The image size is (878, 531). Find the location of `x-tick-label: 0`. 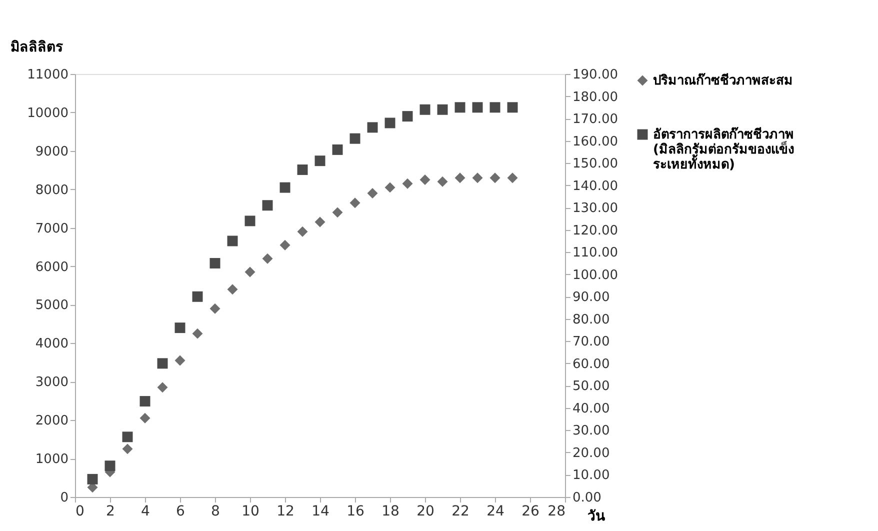

x-tick-label: 0 is located at coordinates (80, 512).